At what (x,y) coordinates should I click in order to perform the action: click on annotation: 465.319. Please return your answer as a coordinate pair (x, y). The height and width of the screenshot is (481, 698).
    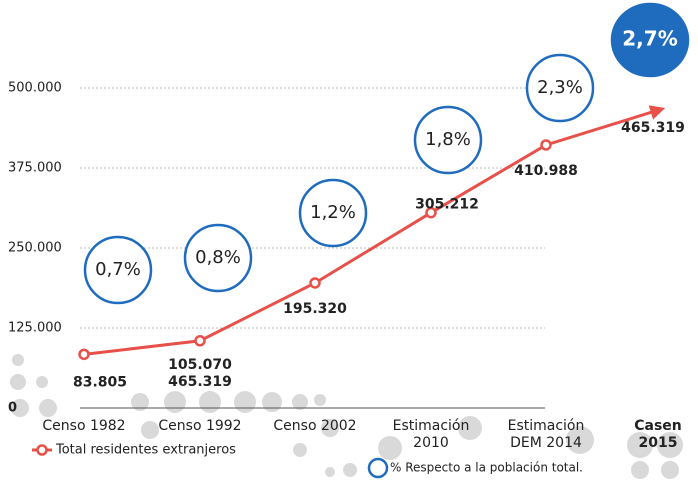
    Looking at the image, I should click on (200, 382).